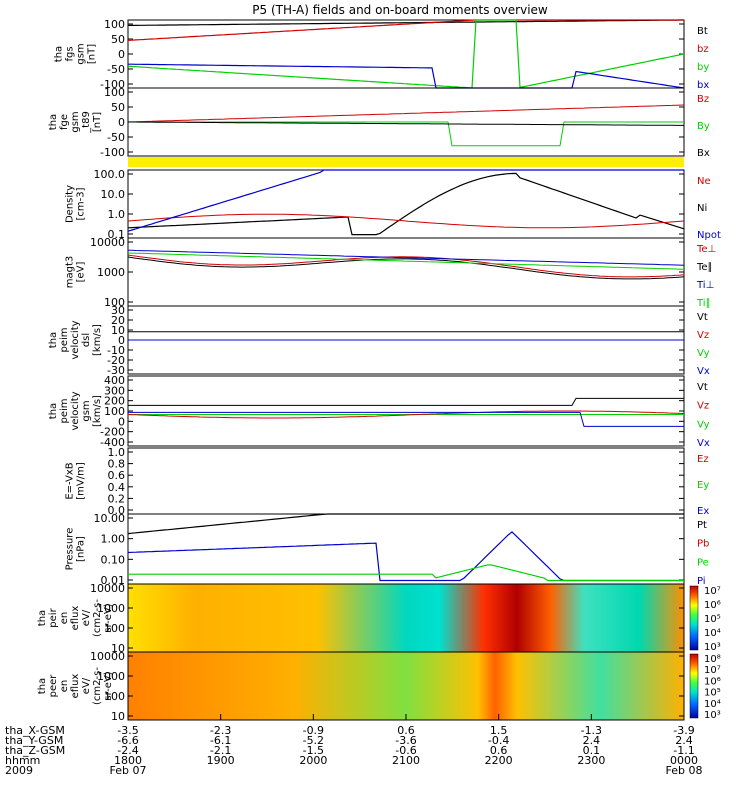 The height and width of the screenshot is (804, 750). I want to click on x-row-value: 2300, so click(591, 760).